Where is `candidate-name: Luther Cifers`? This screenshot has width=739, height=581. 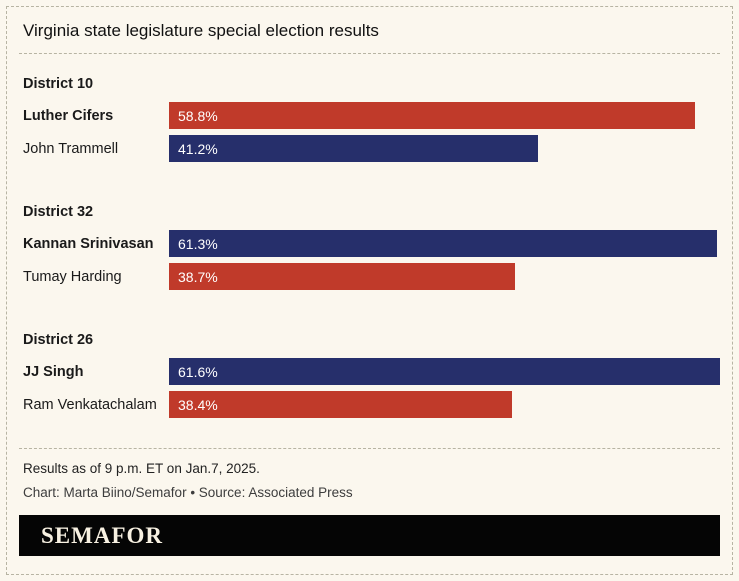
candidate-name: Luther Cifers is located at coordinates (68, 115).